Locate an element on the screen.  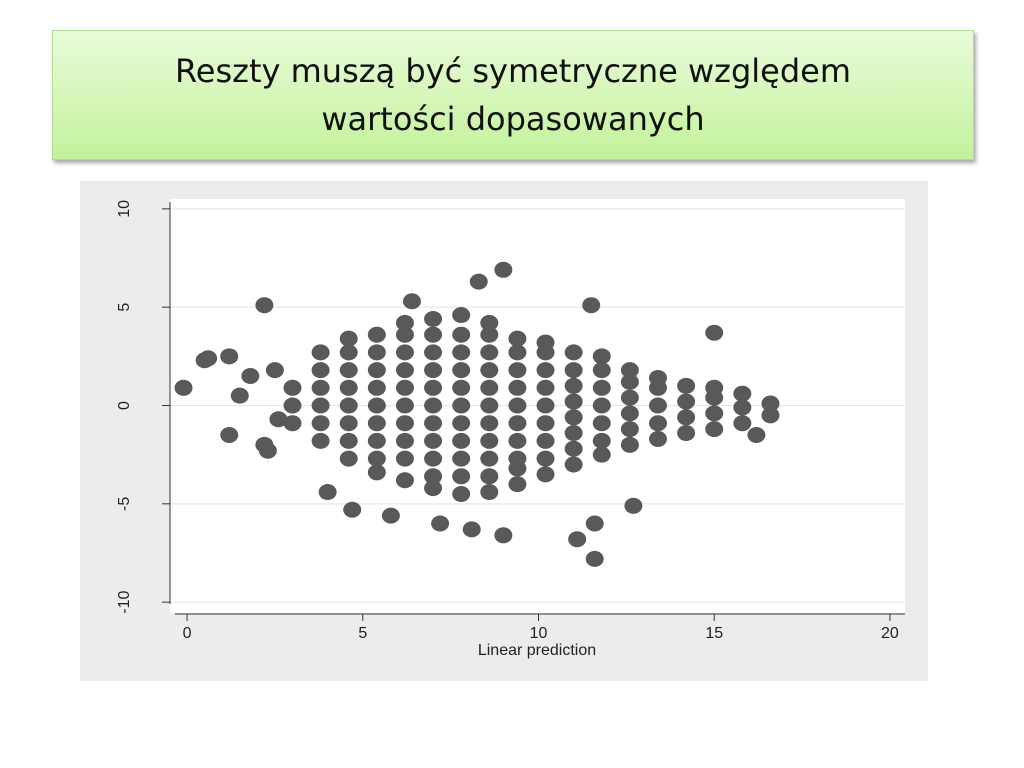
x-tick-label: 5 is located at coordinates (362, 633).